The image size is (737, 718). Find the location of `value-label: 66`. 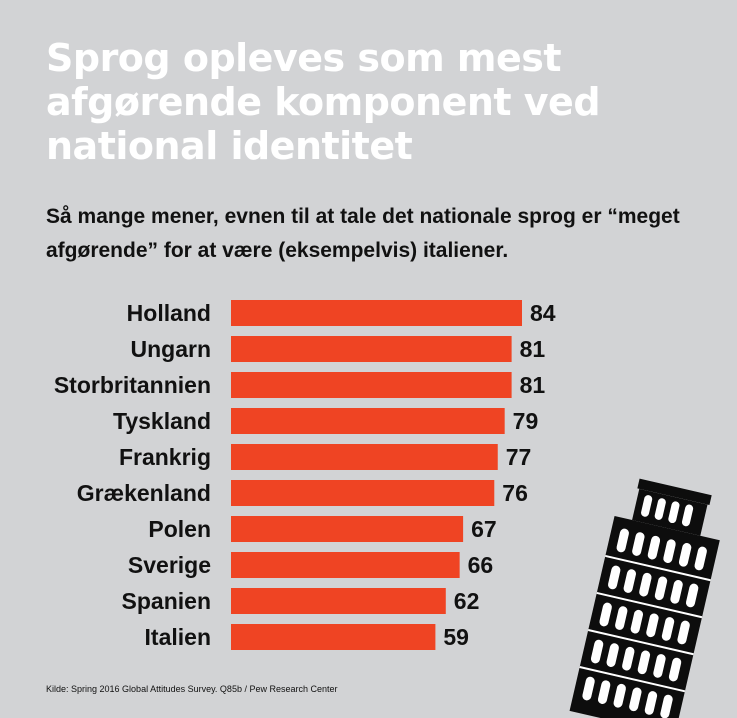

value-label: 66 is located at coordinates (481, 565).